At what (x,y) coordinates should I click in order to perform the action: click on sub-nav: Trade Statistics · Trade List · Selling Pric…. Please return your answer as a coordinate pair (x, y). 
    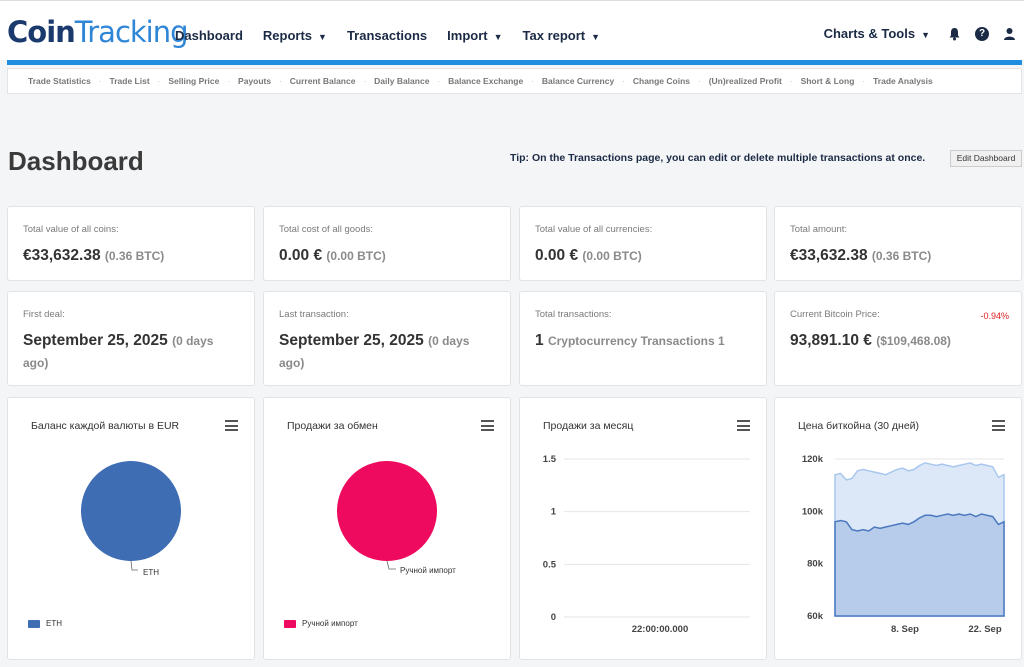
    Looking at the image, I should click on (514, 81).